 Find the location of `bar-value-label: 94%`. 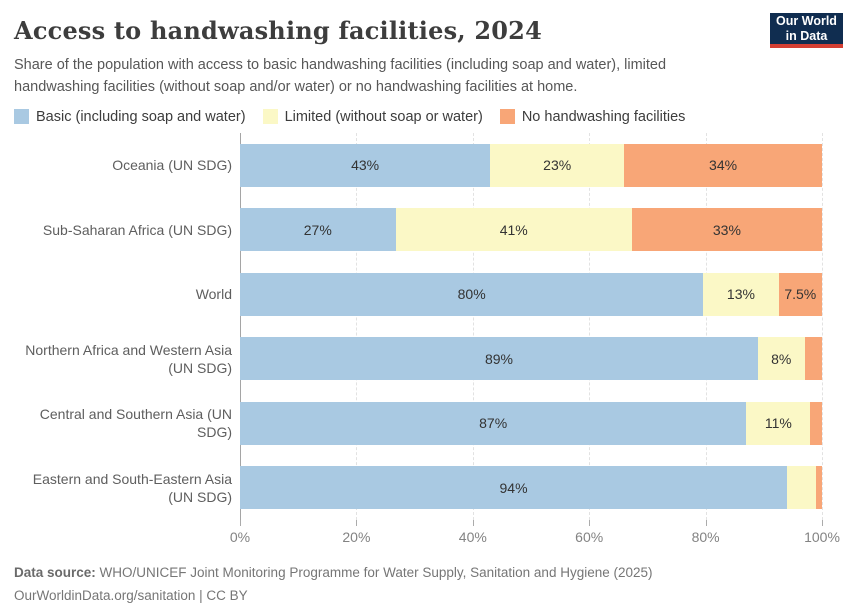

bar-value-label: 94% is located at coordinates (513, 487).